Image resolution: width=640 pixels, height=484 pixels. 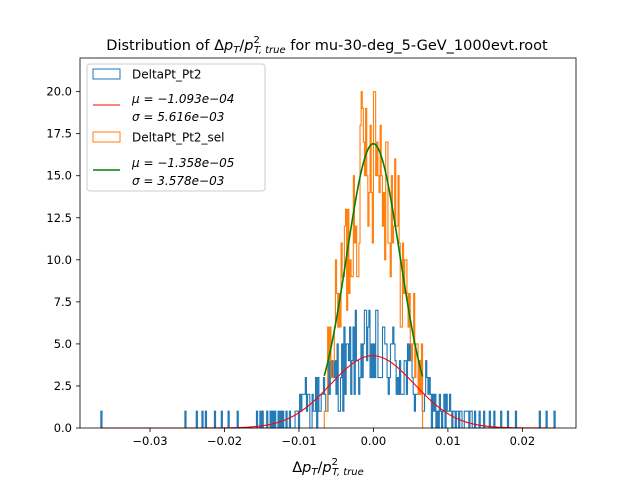 I want to click on y-tick-label: 17.5, so click(x=59, y=134).